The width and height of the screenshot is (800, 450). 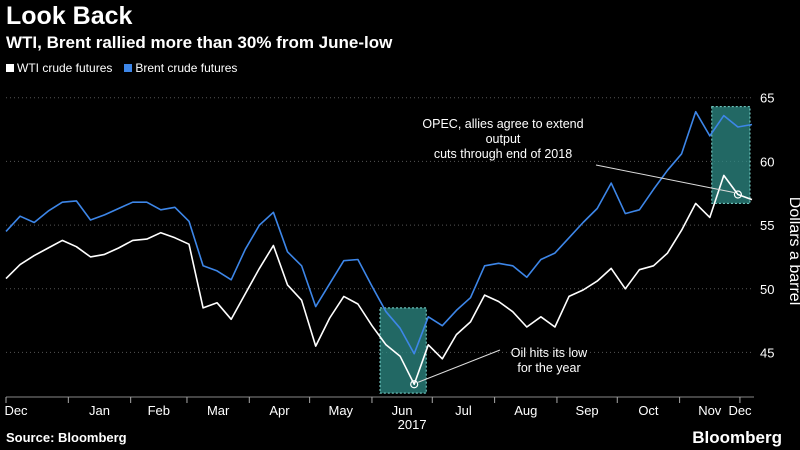 I want to click on source-note: Source: Bloomberg, so click(x=66, y=437).